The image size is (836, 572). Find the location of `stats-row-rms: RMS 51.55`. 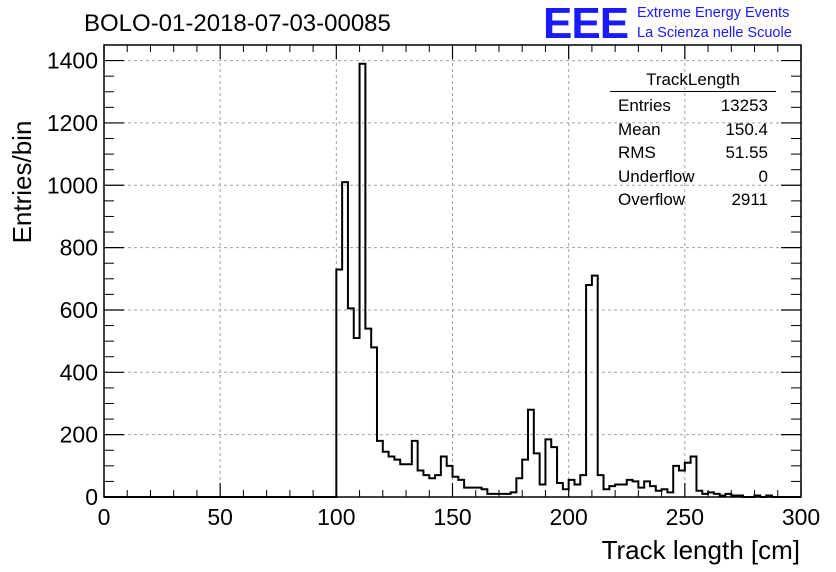

stats-row-rms: RMS 51.55 is located at coordinates (693, 153).